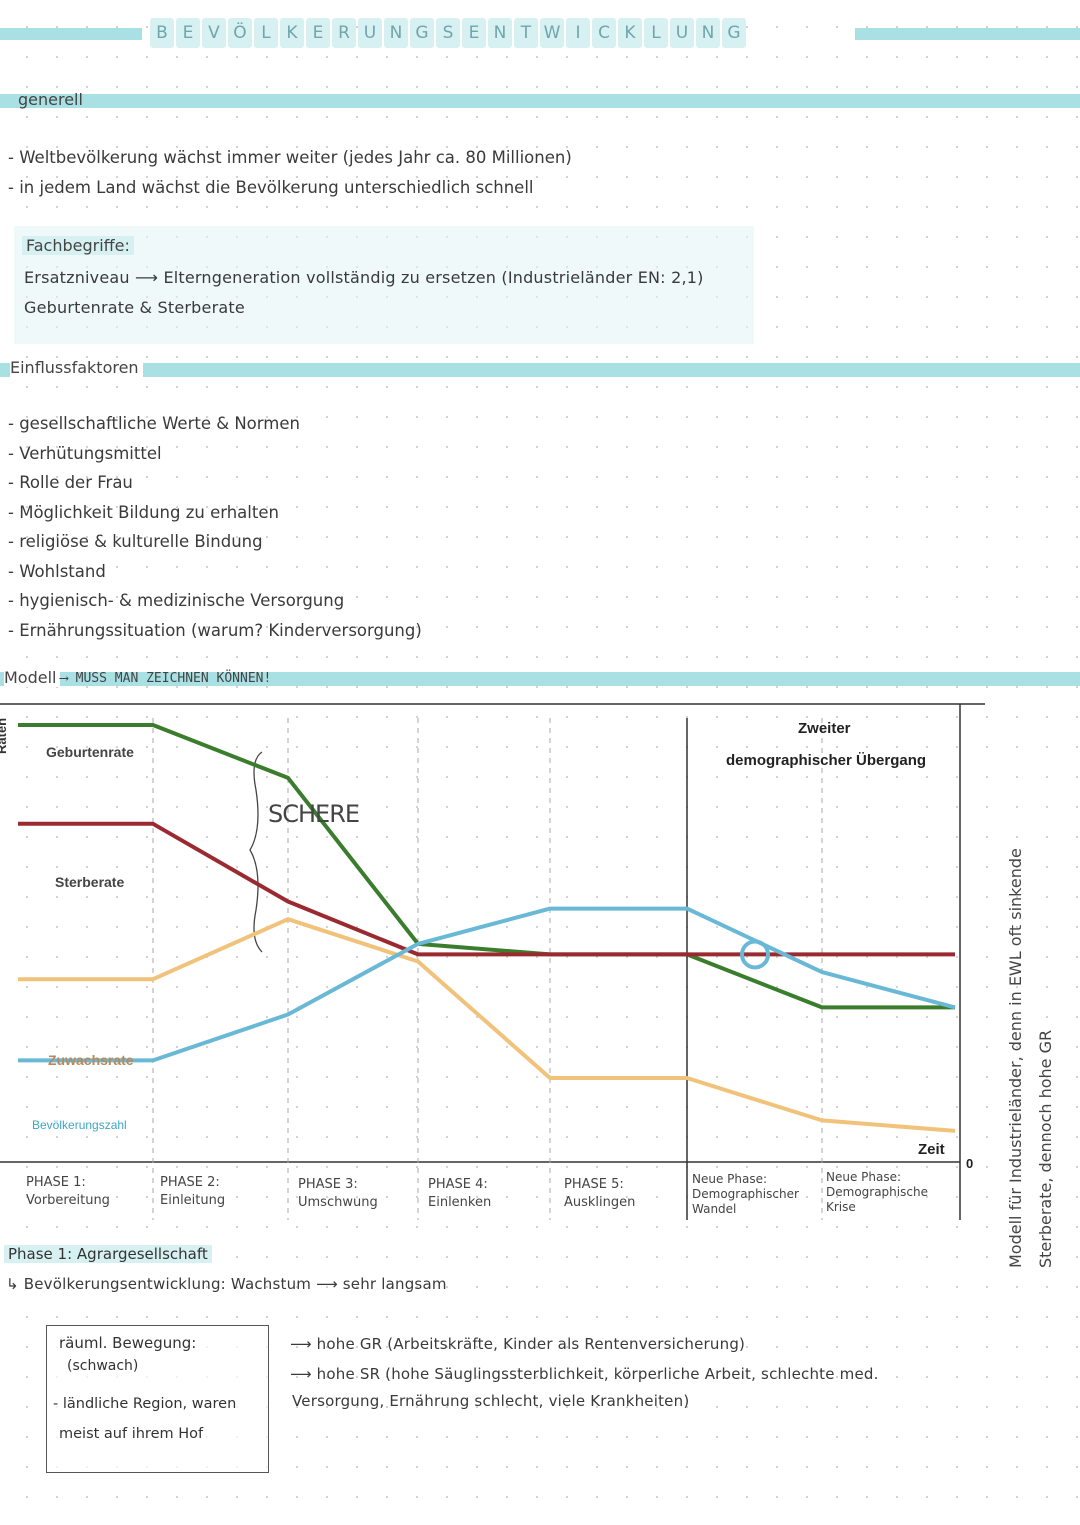 The height and width of the screenshot is (1525, 1080). I want to click on modell-note: ⟶ MUSS MAN ZEICHNEN KÖNNEN!, so click(166, 678).